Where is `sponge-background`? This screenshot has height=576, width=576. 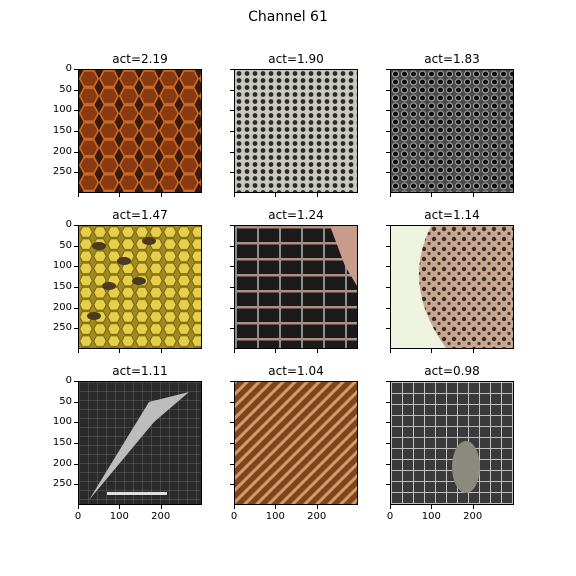 sponge-background is located at coordinates (452, 287).